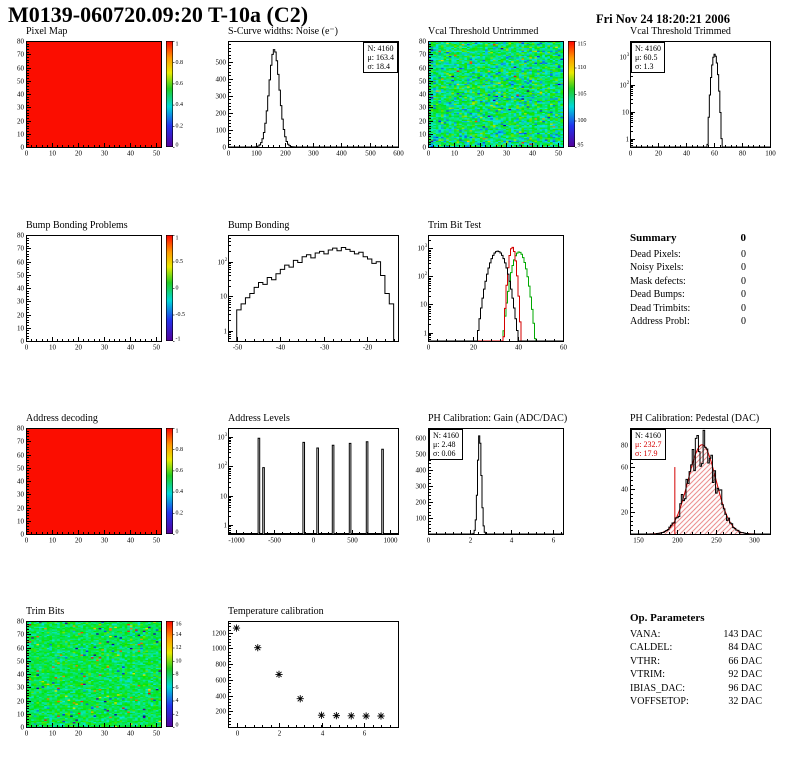 The width and height of the screenshot is (796, 772). Describe the element at coordinates (667, 618) in the screenshot. I see `op-parameters-heading: Op. Parameters` at that location.